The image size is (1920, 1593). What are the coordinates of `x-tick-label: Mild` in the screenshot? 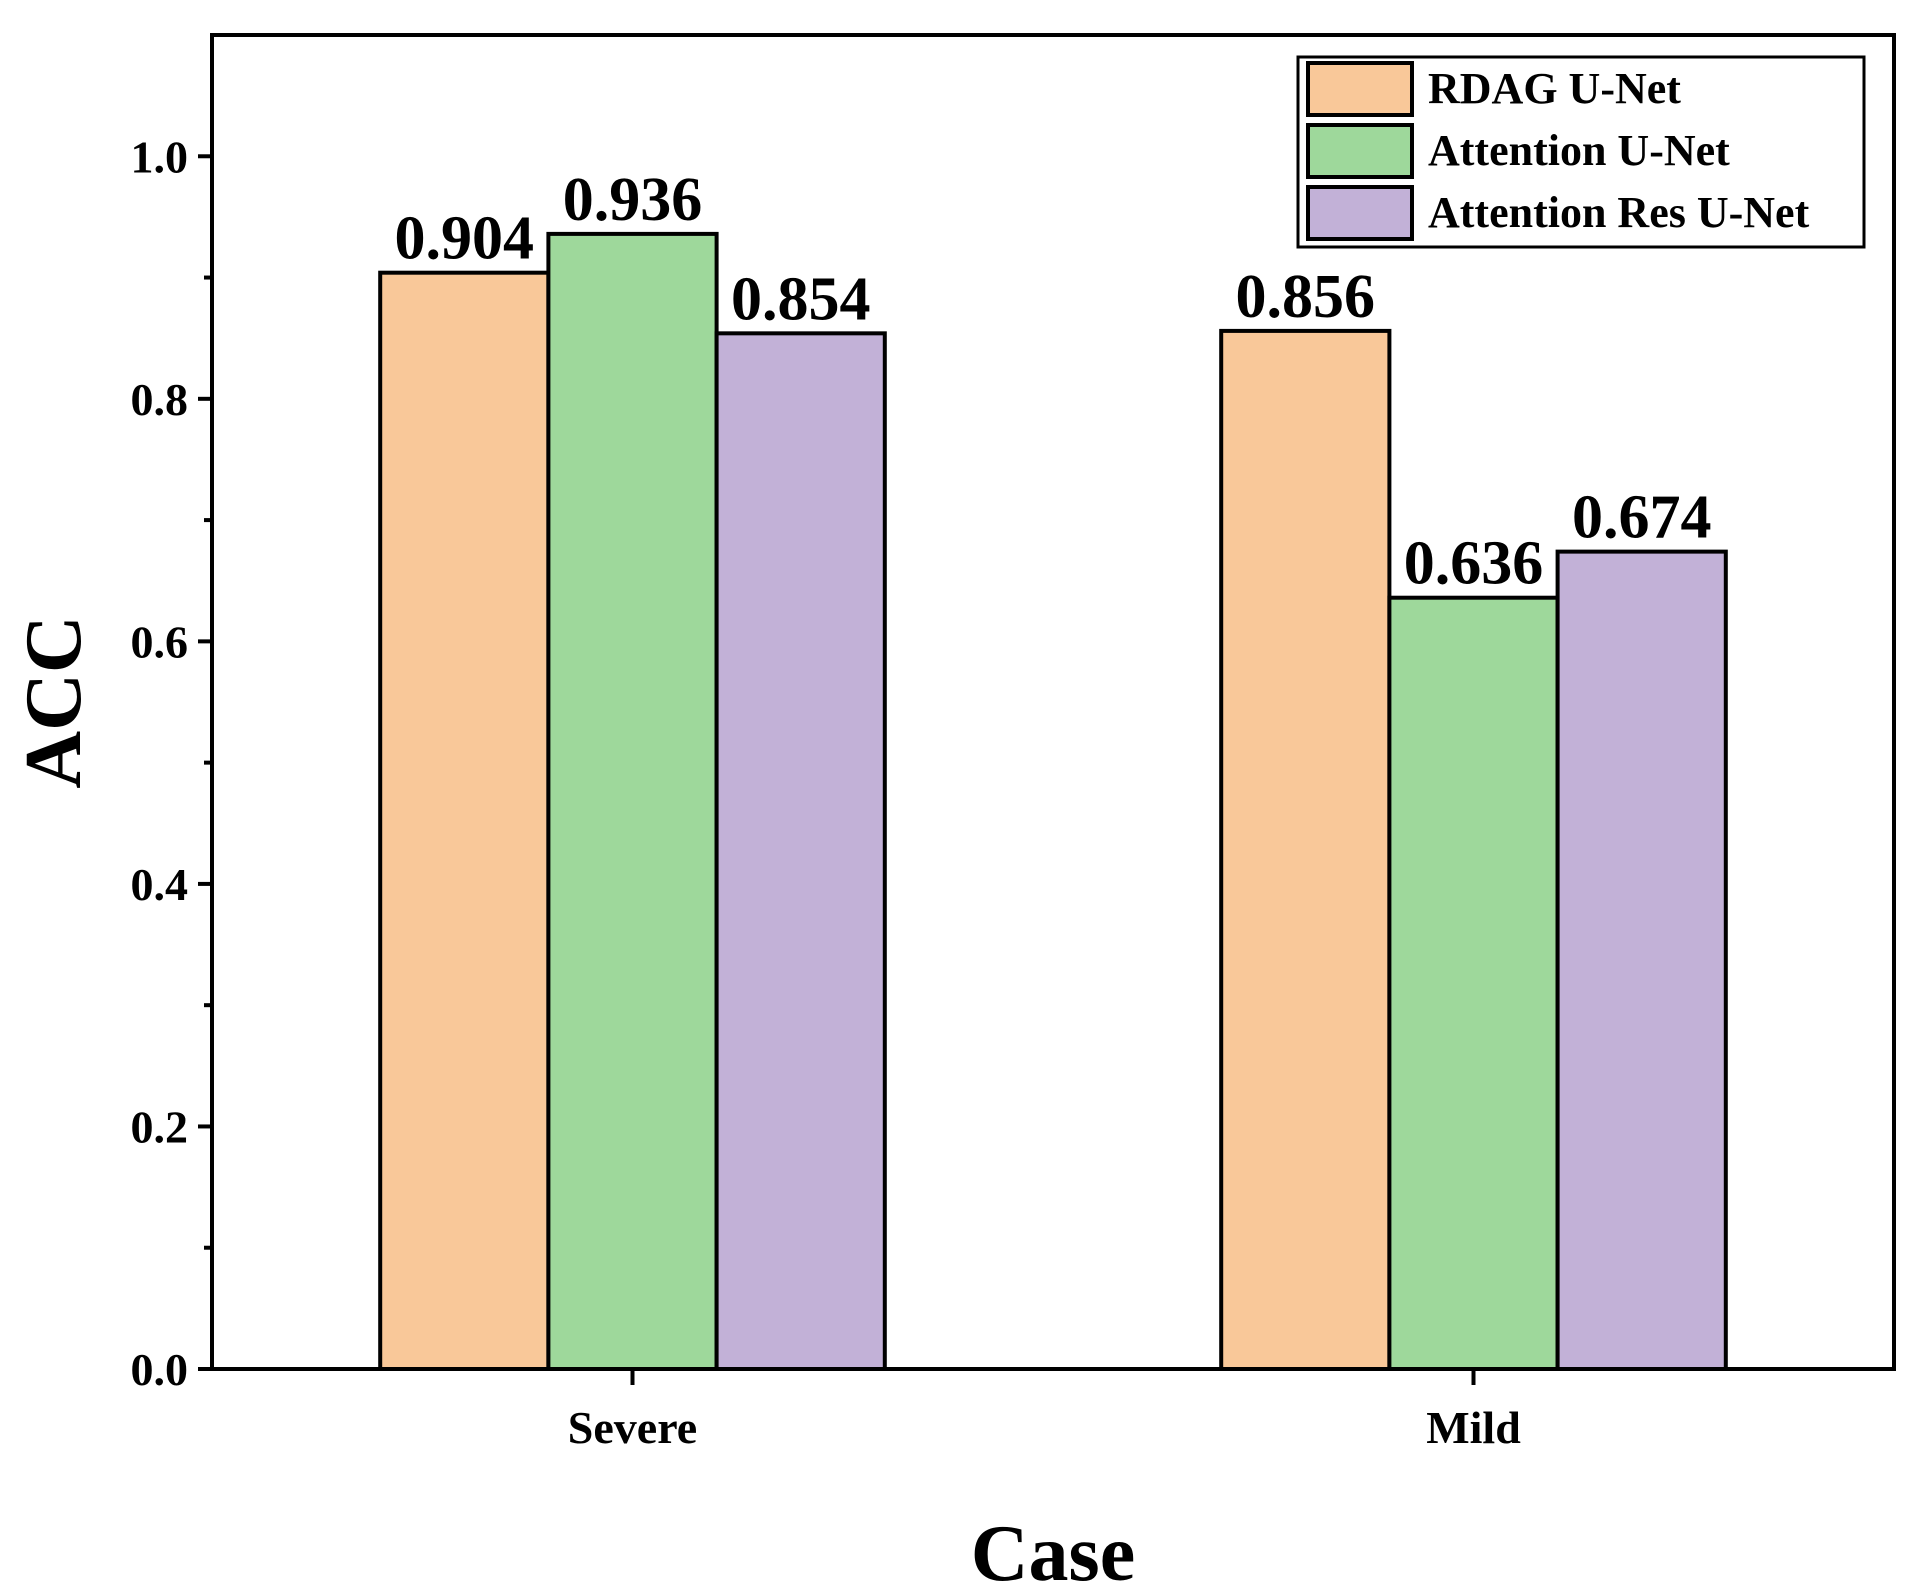 It's located at (1473, 1427).